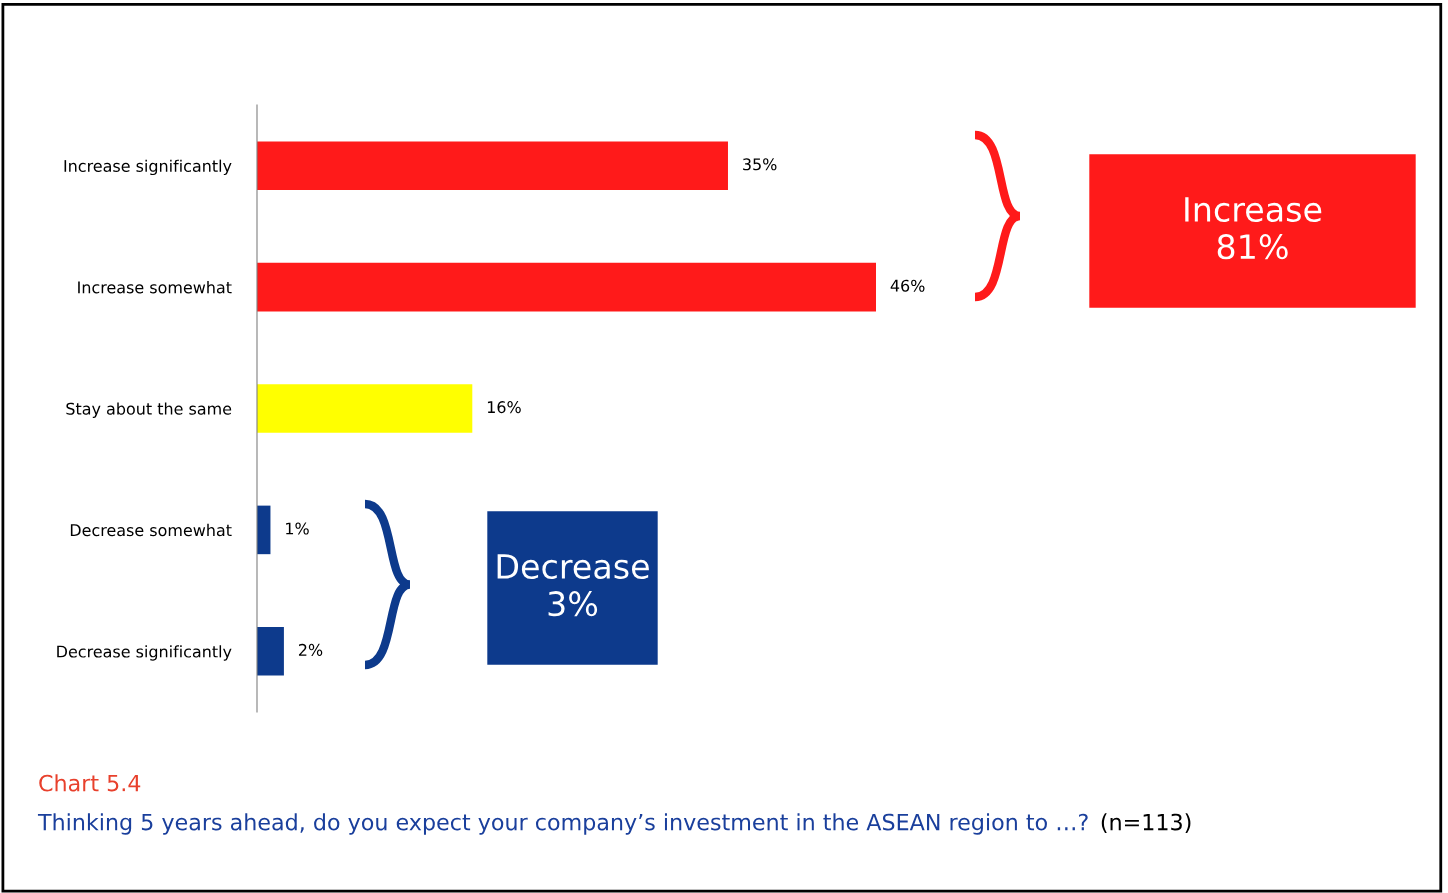 Image resolution: width=1448 pixels, height=893 pixels. Describe the element at coordinates (907, 285) in the screenshot. I see `data-label: 46%` at that location.